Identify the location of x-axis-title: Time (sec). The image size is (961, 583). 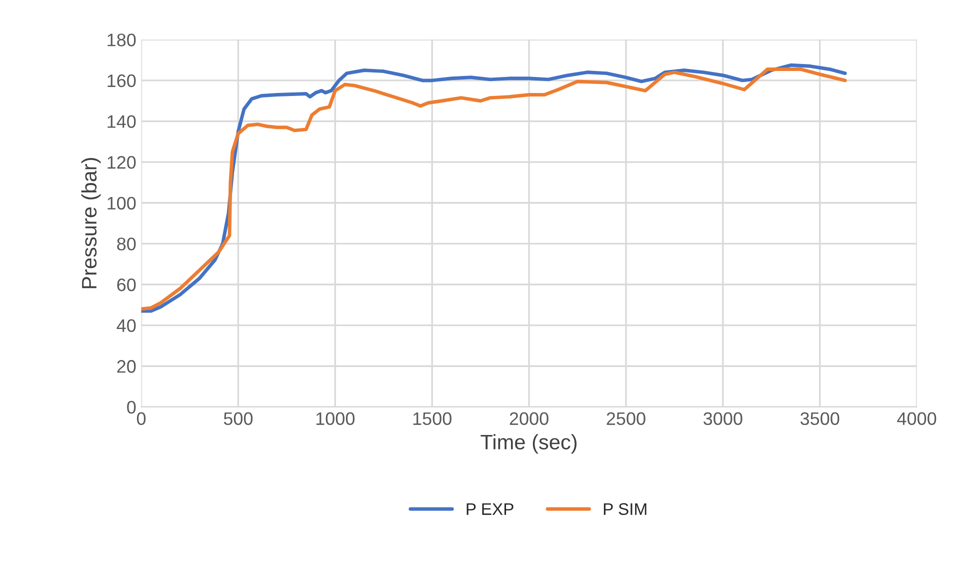
(528, 444).